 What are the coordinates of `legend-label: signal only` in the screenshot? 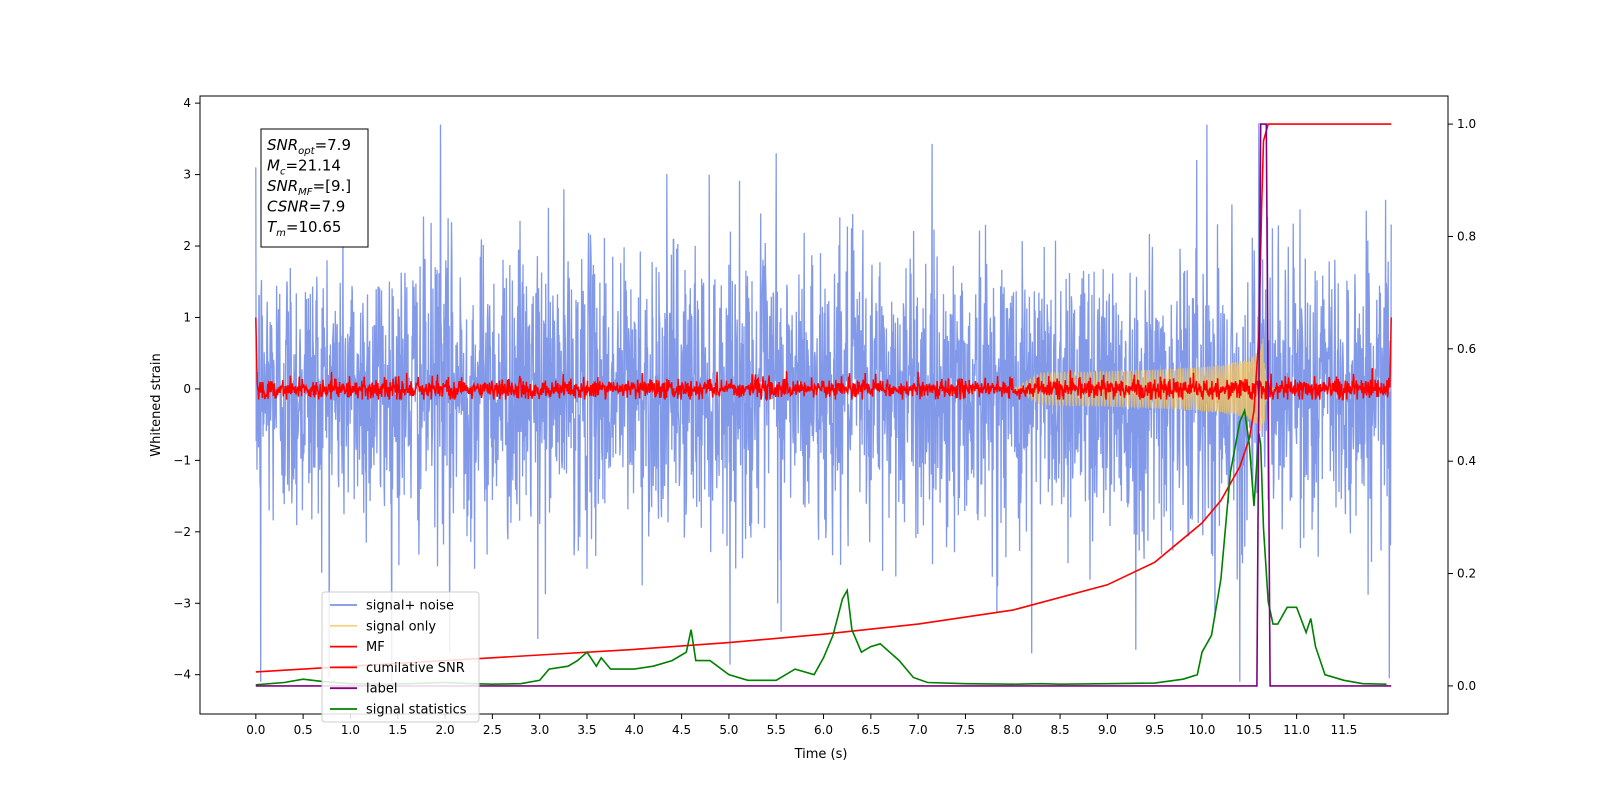 It's located at (401, 626).